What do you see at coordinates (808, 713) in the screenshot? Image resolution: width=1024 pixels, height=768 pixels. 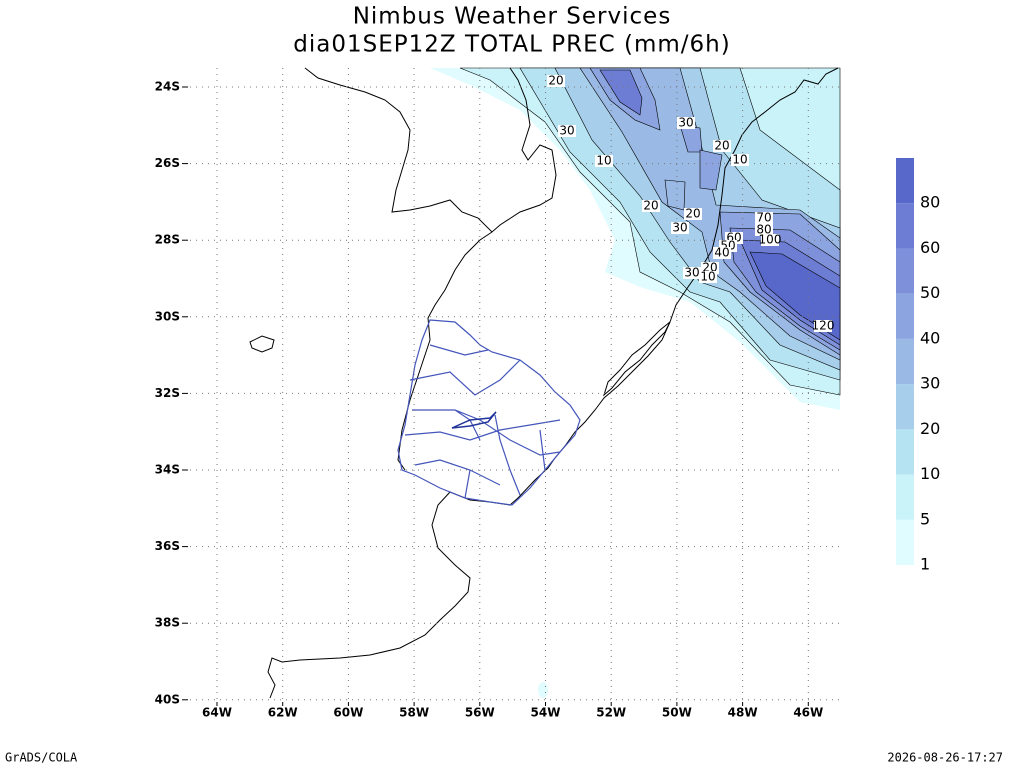 I see `lon-tick-label: 46W` at bounding box center [808, 713].